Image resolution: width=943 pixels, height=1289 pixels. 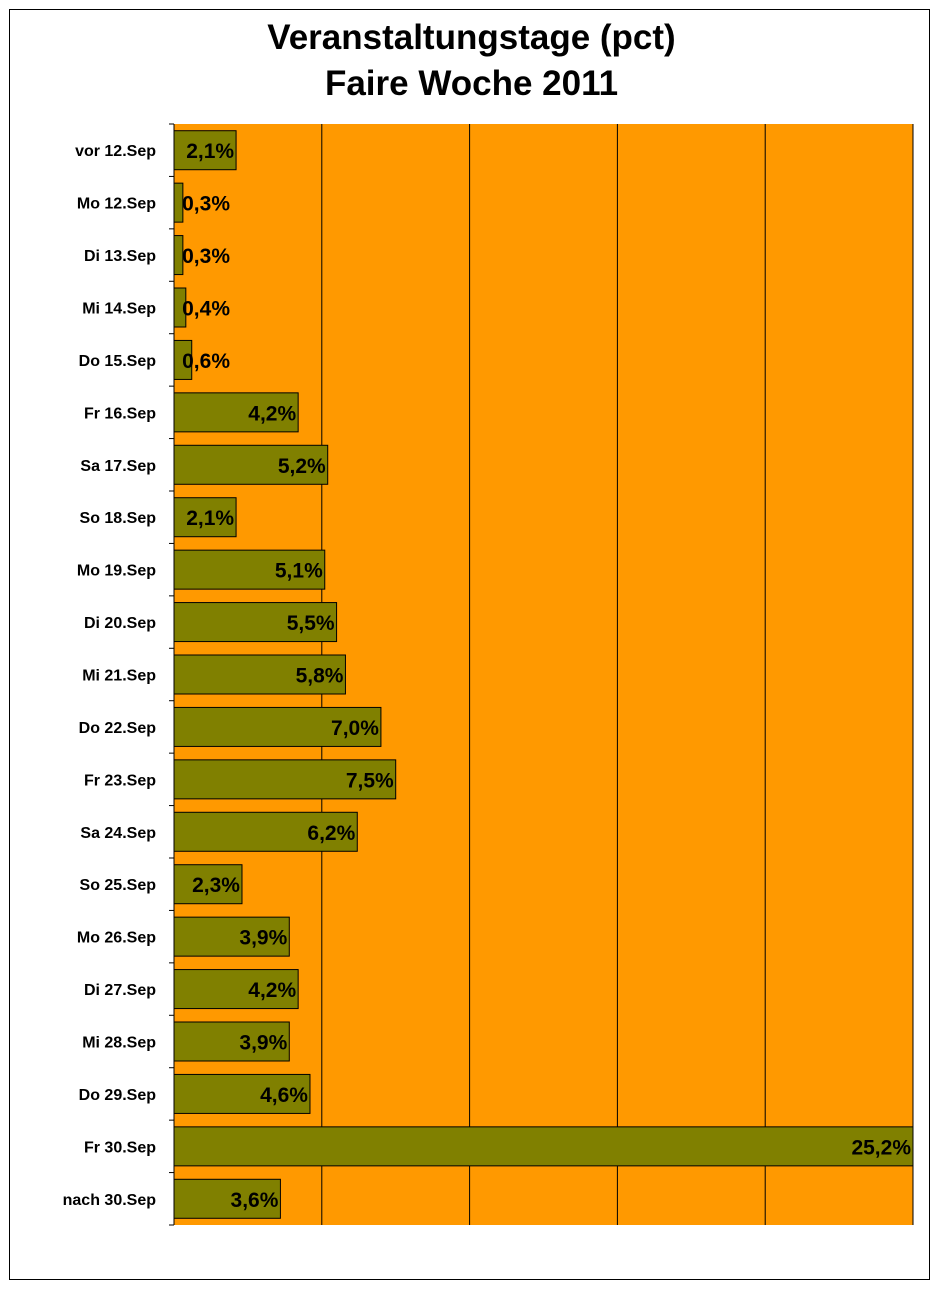 I want to click on data-label: 0,6%, so click(x=206, y=361).